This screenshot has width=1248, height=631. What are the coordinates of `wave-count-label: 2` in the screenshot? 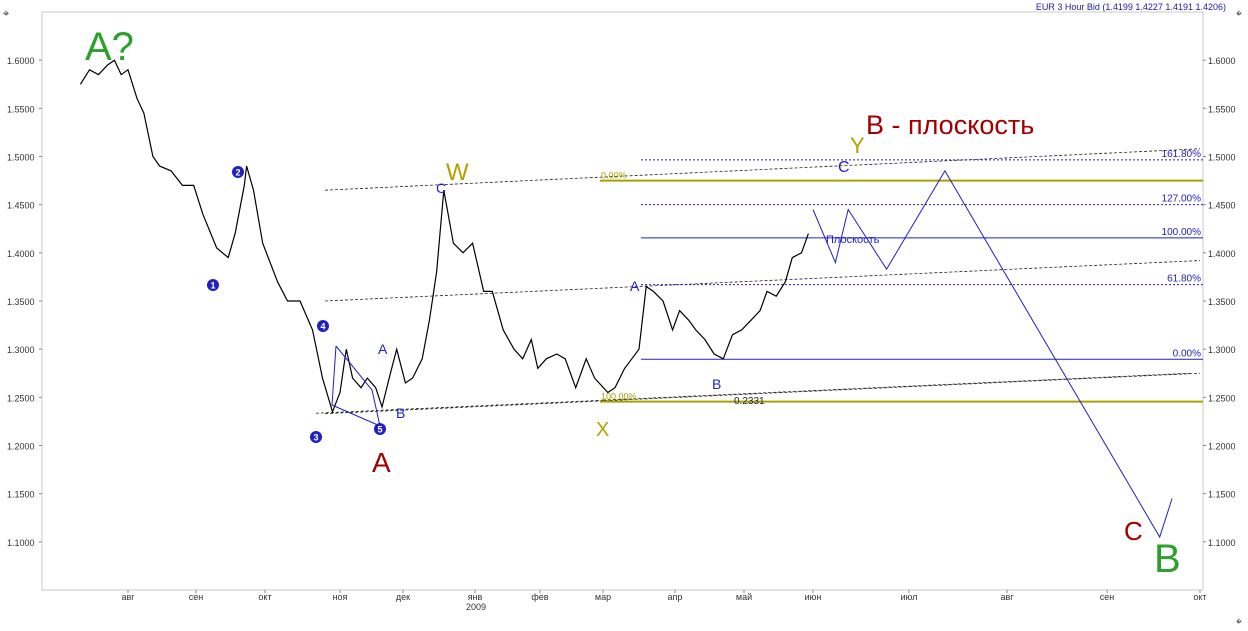 It's located at (237, 173).